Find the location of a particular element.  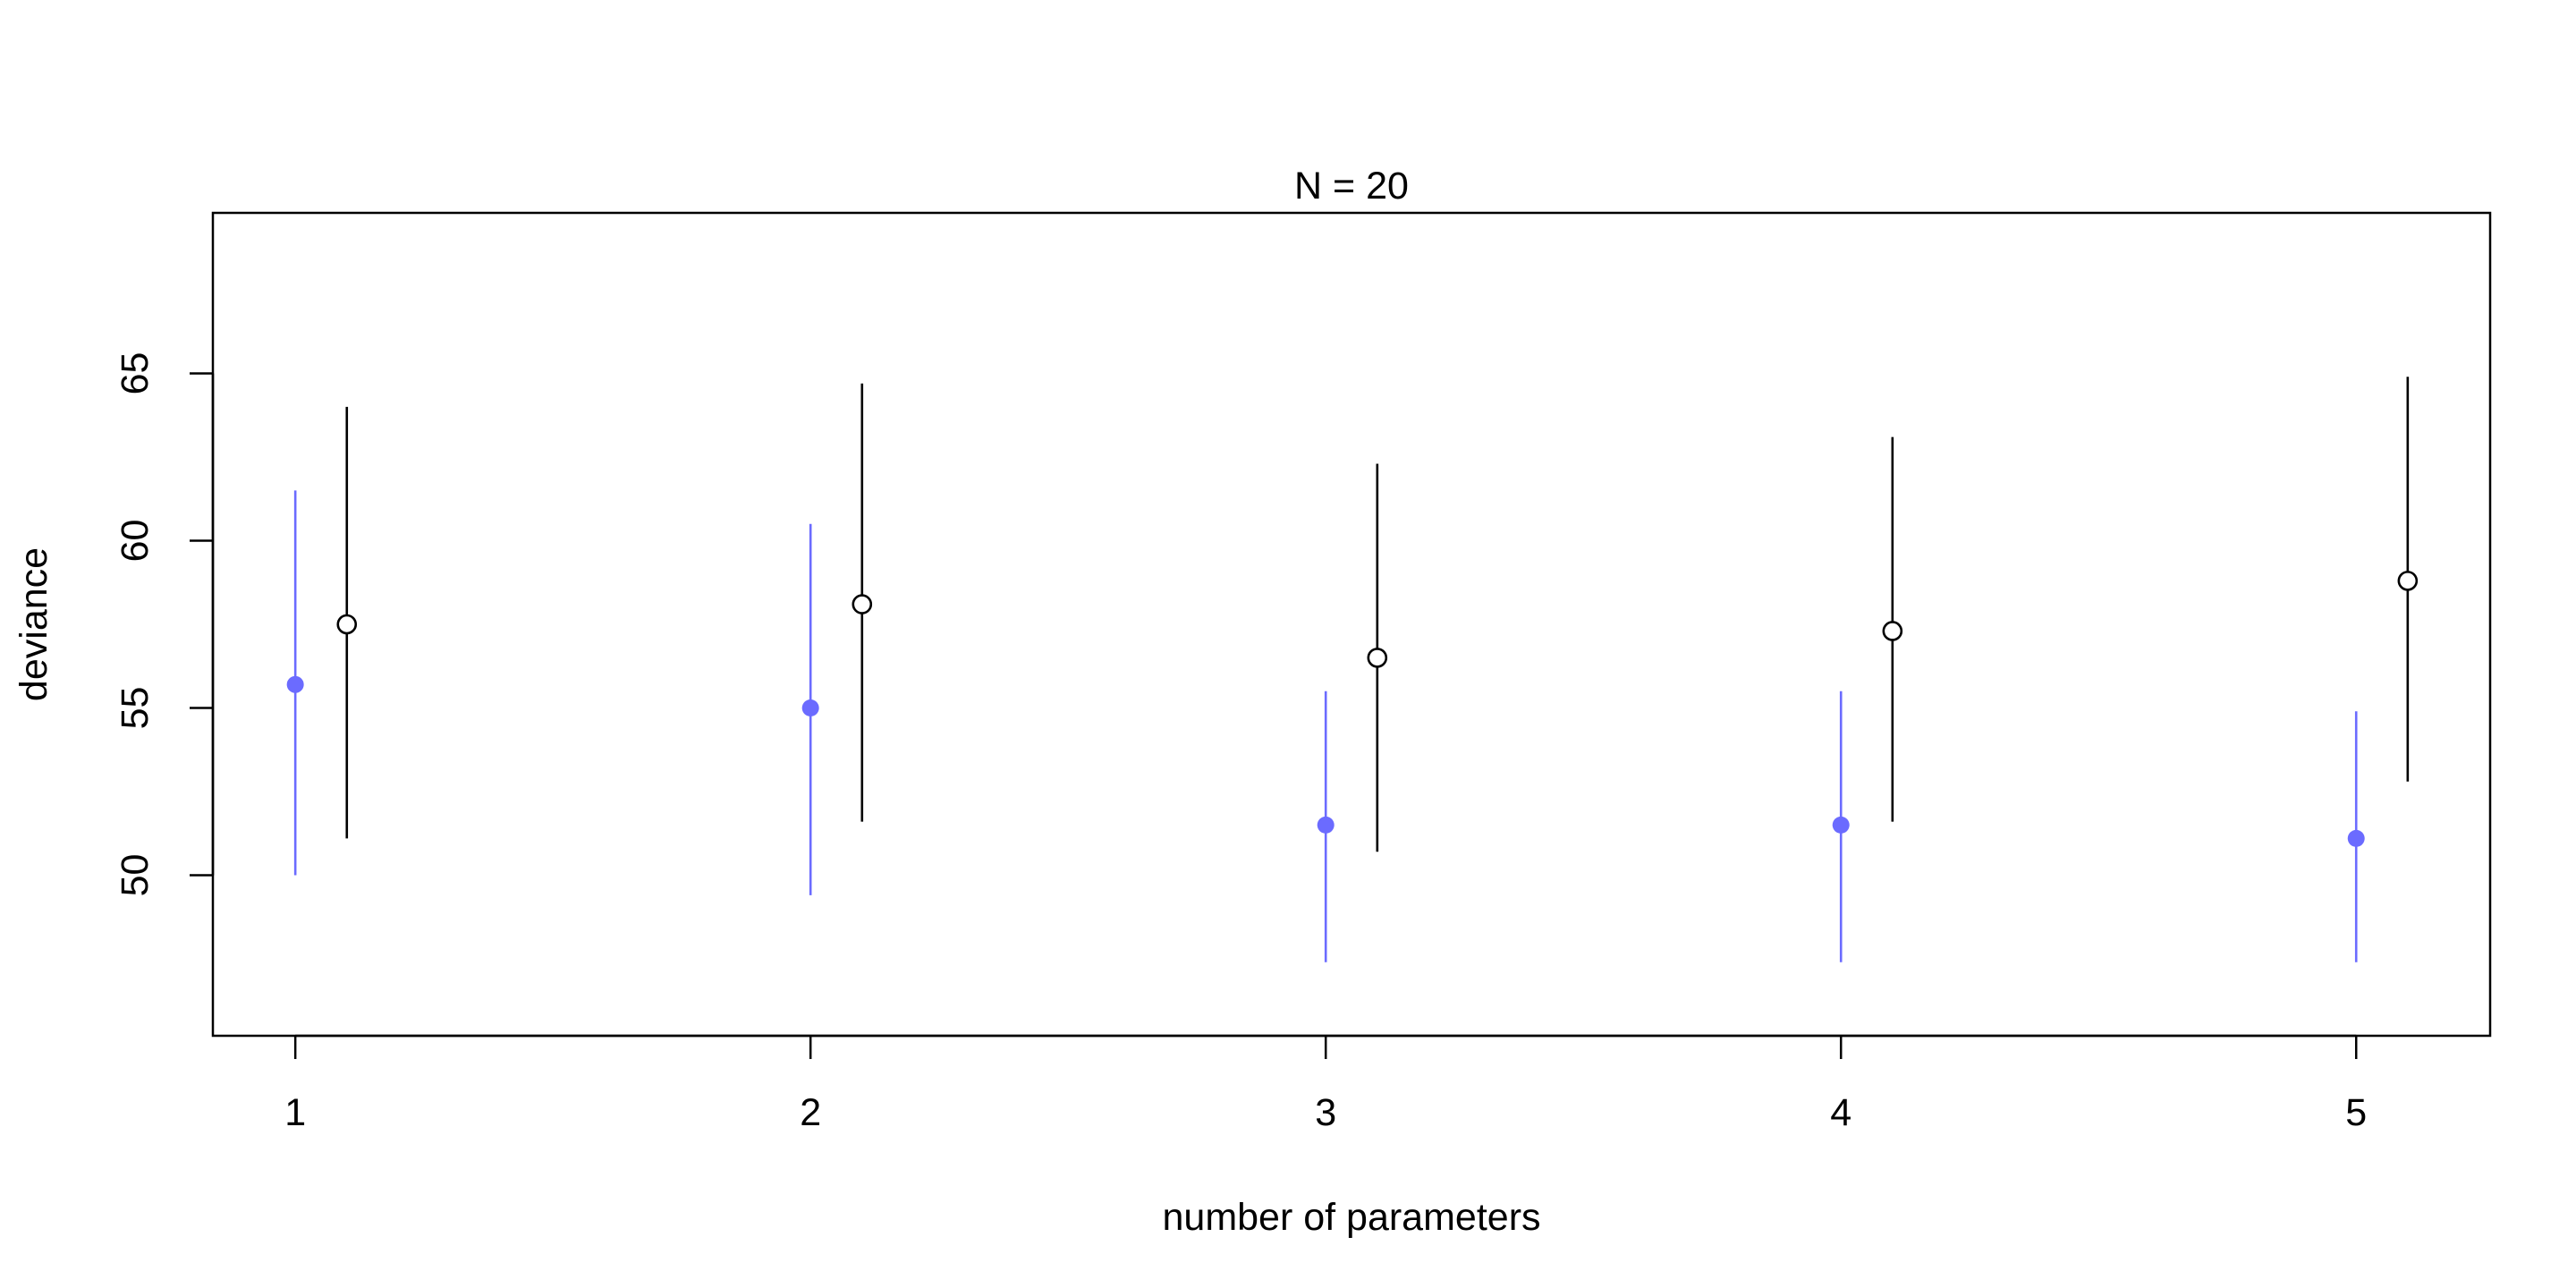

y-axis: 50 55 60 65 is located at coordinates (164, 624).